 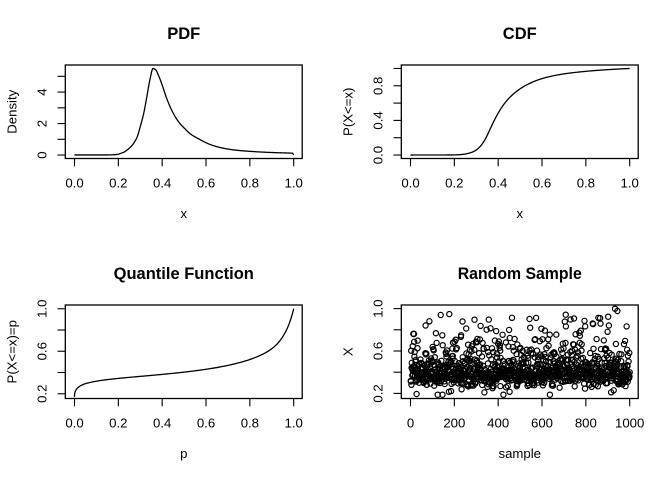 I want to click on svg-text: 4, so click(x=42, y=91).